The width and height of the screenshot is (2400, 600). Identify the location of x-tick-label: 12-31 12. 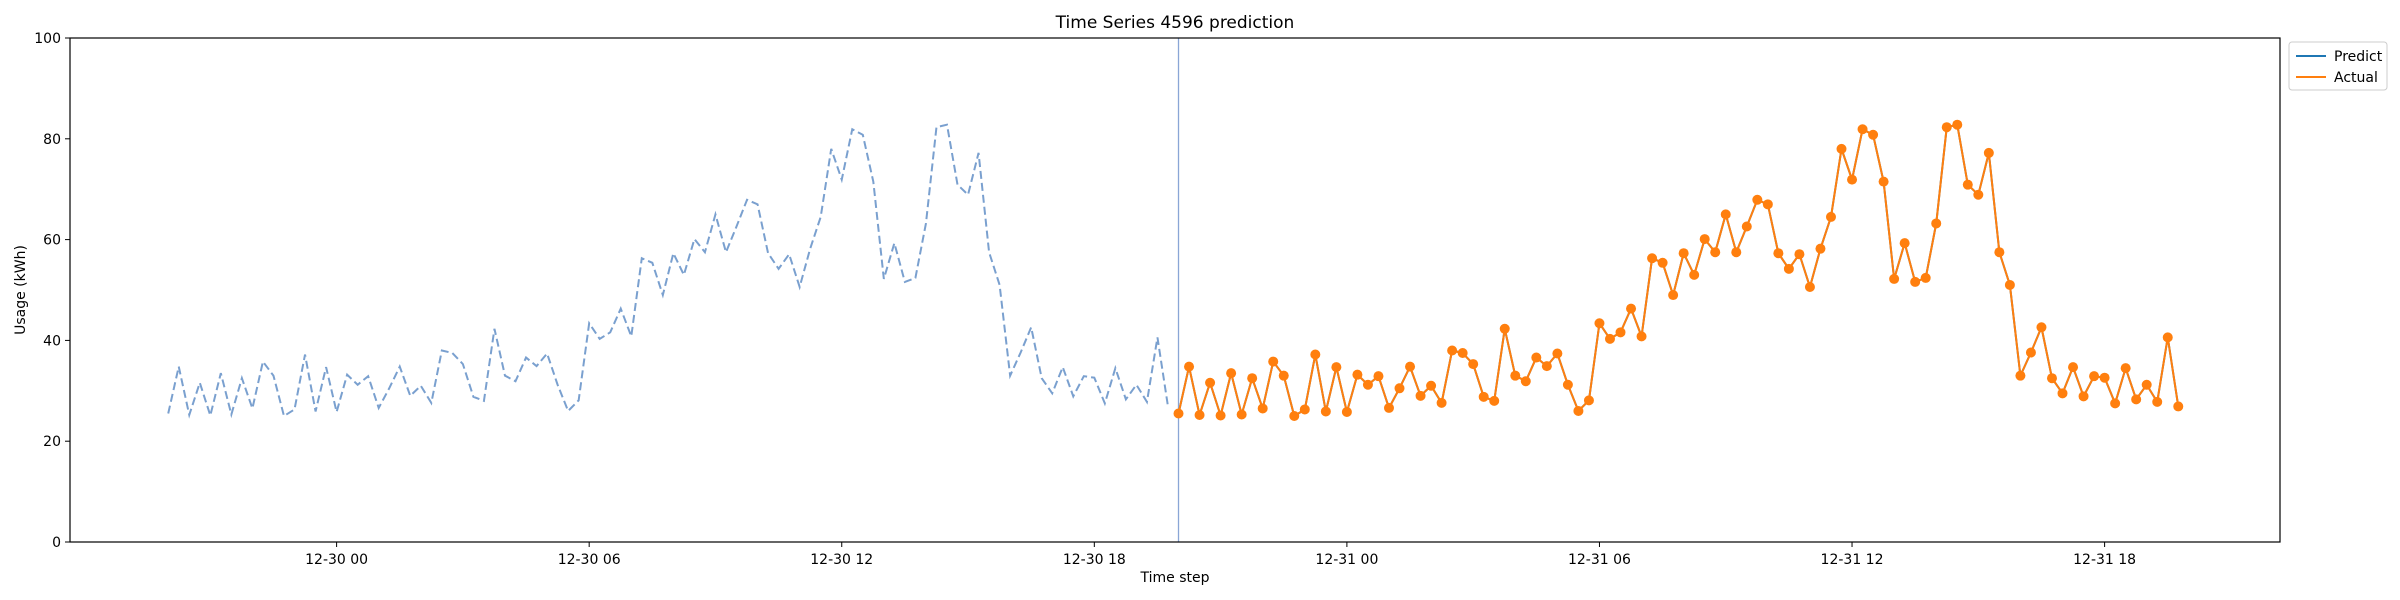
(1852, 560).